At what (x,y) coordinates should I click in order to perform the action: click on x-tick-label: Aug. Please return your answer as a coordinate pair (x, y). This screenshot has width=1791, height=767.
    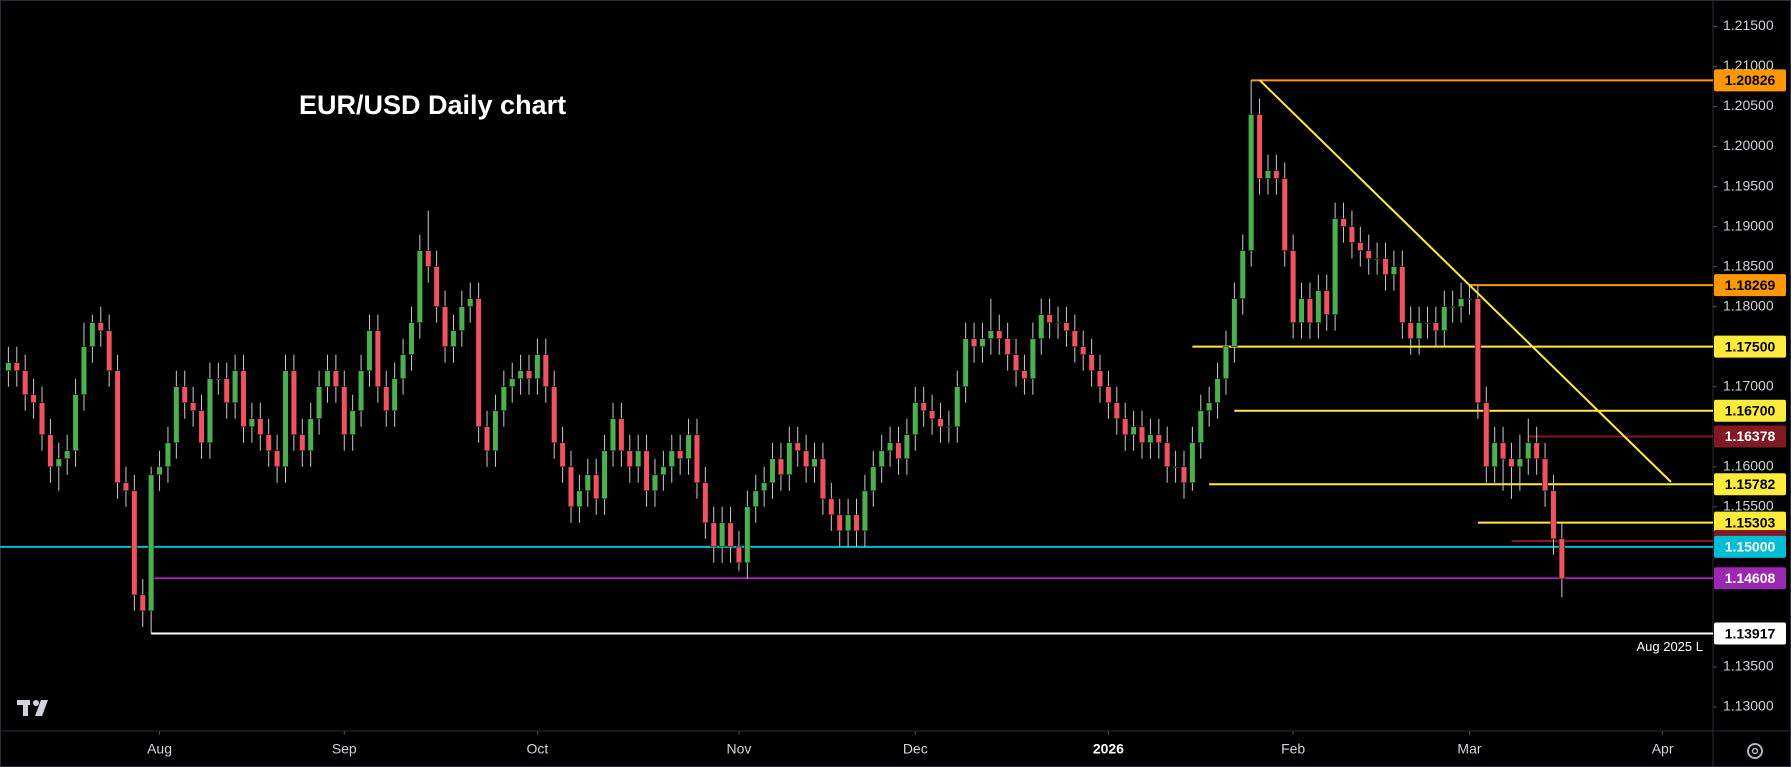
    Looking at the image, I should click on (159, 749).